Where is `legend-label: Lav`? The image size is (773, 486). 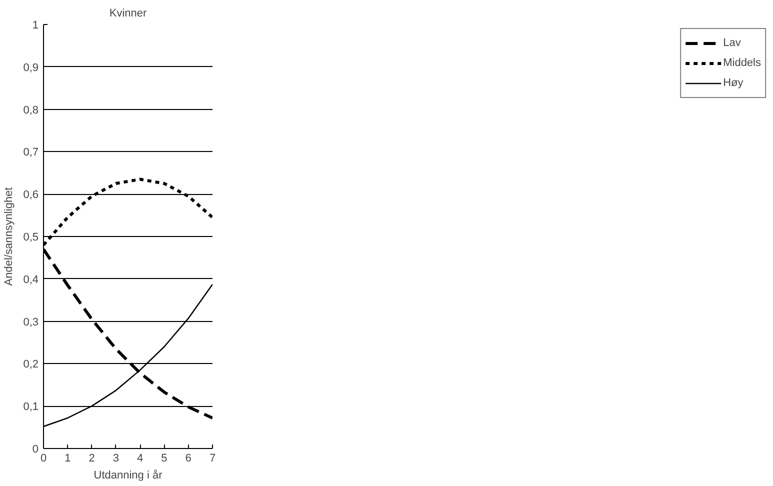
legend-label: Lav is located at coordinates (732, 43).